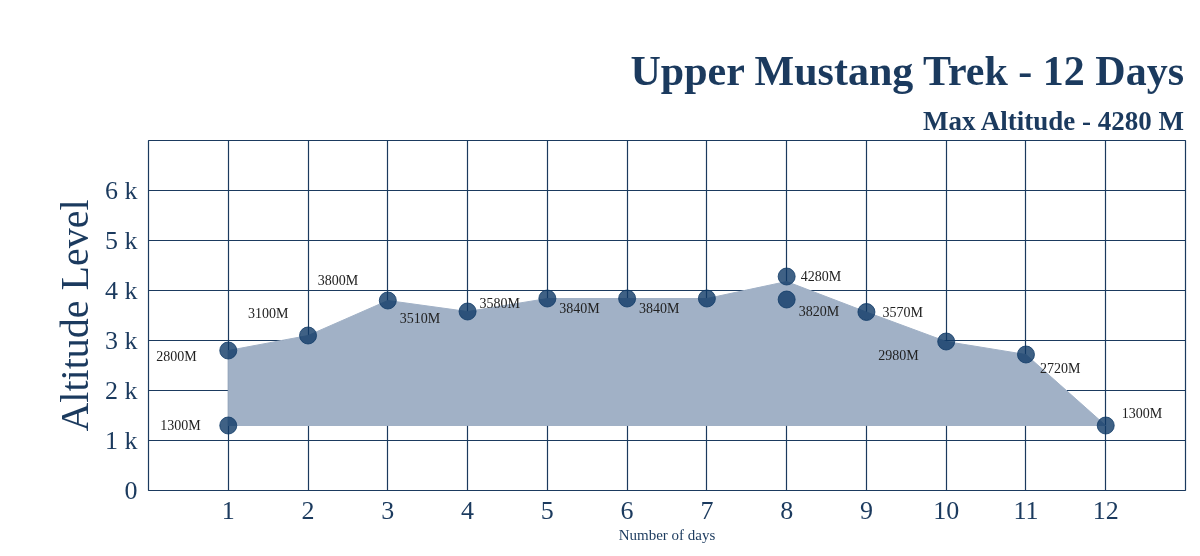  Describe the element at coordinates (131, 490) in the screenshot. I see `y-tick-label: 0` at that location.